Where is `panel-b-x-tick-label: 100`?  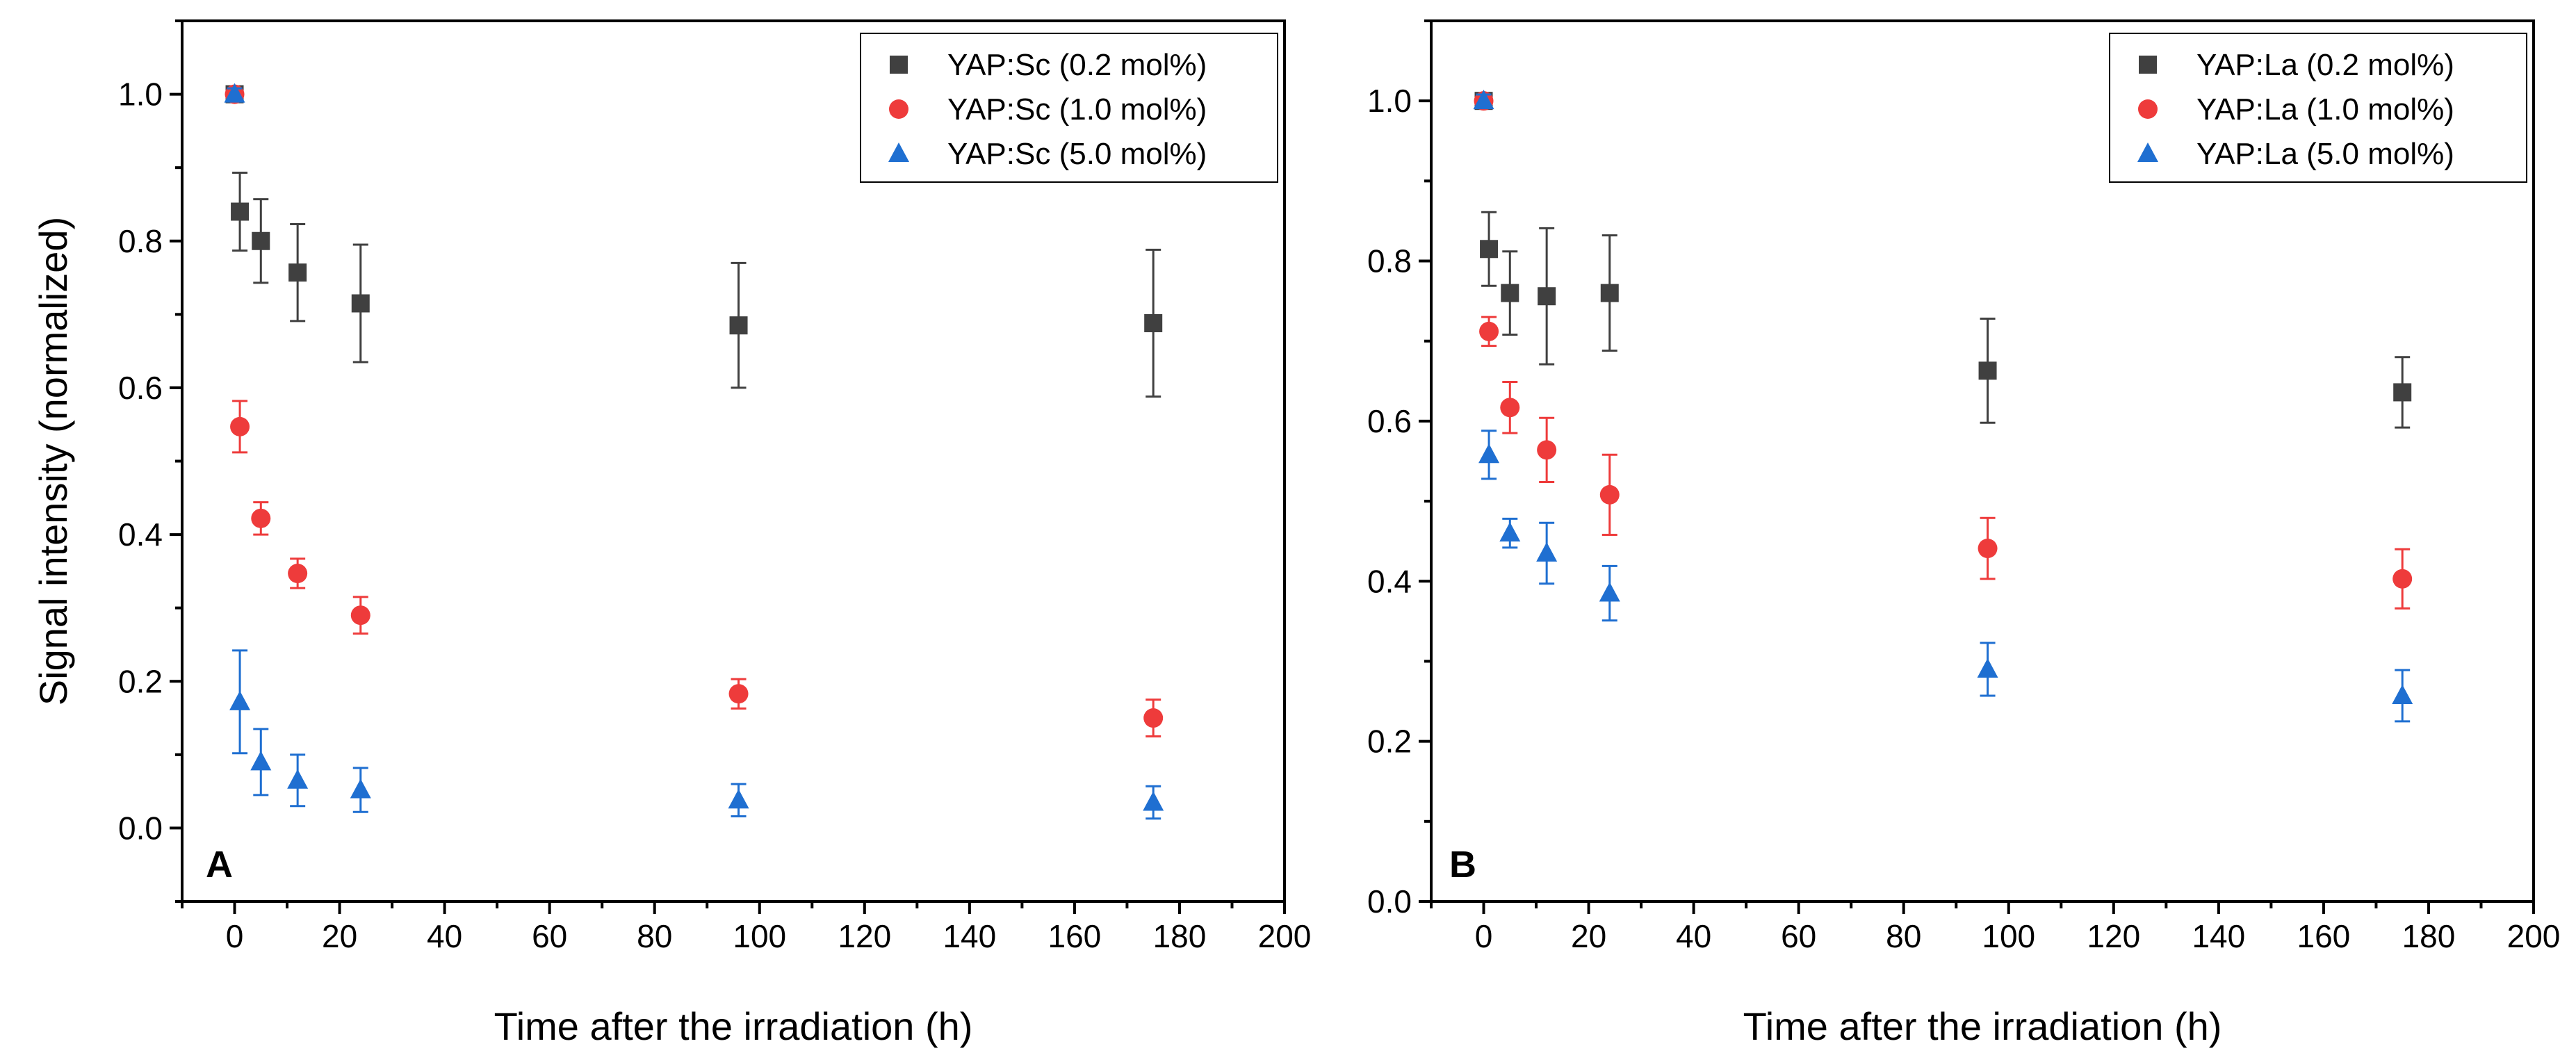 panel-b-x-tick-label: 100 is located at coordinates (2008, 936).